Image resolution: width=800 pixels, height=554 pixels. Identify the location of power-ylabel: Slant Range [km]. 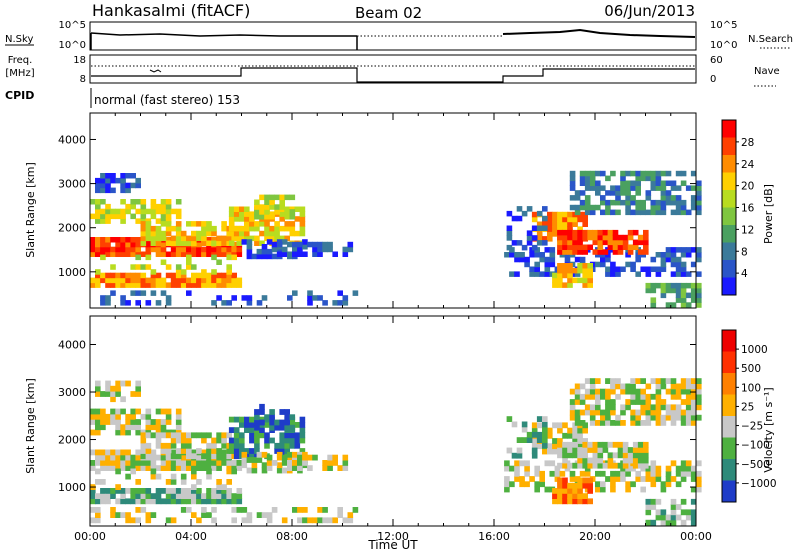
(30, 210).